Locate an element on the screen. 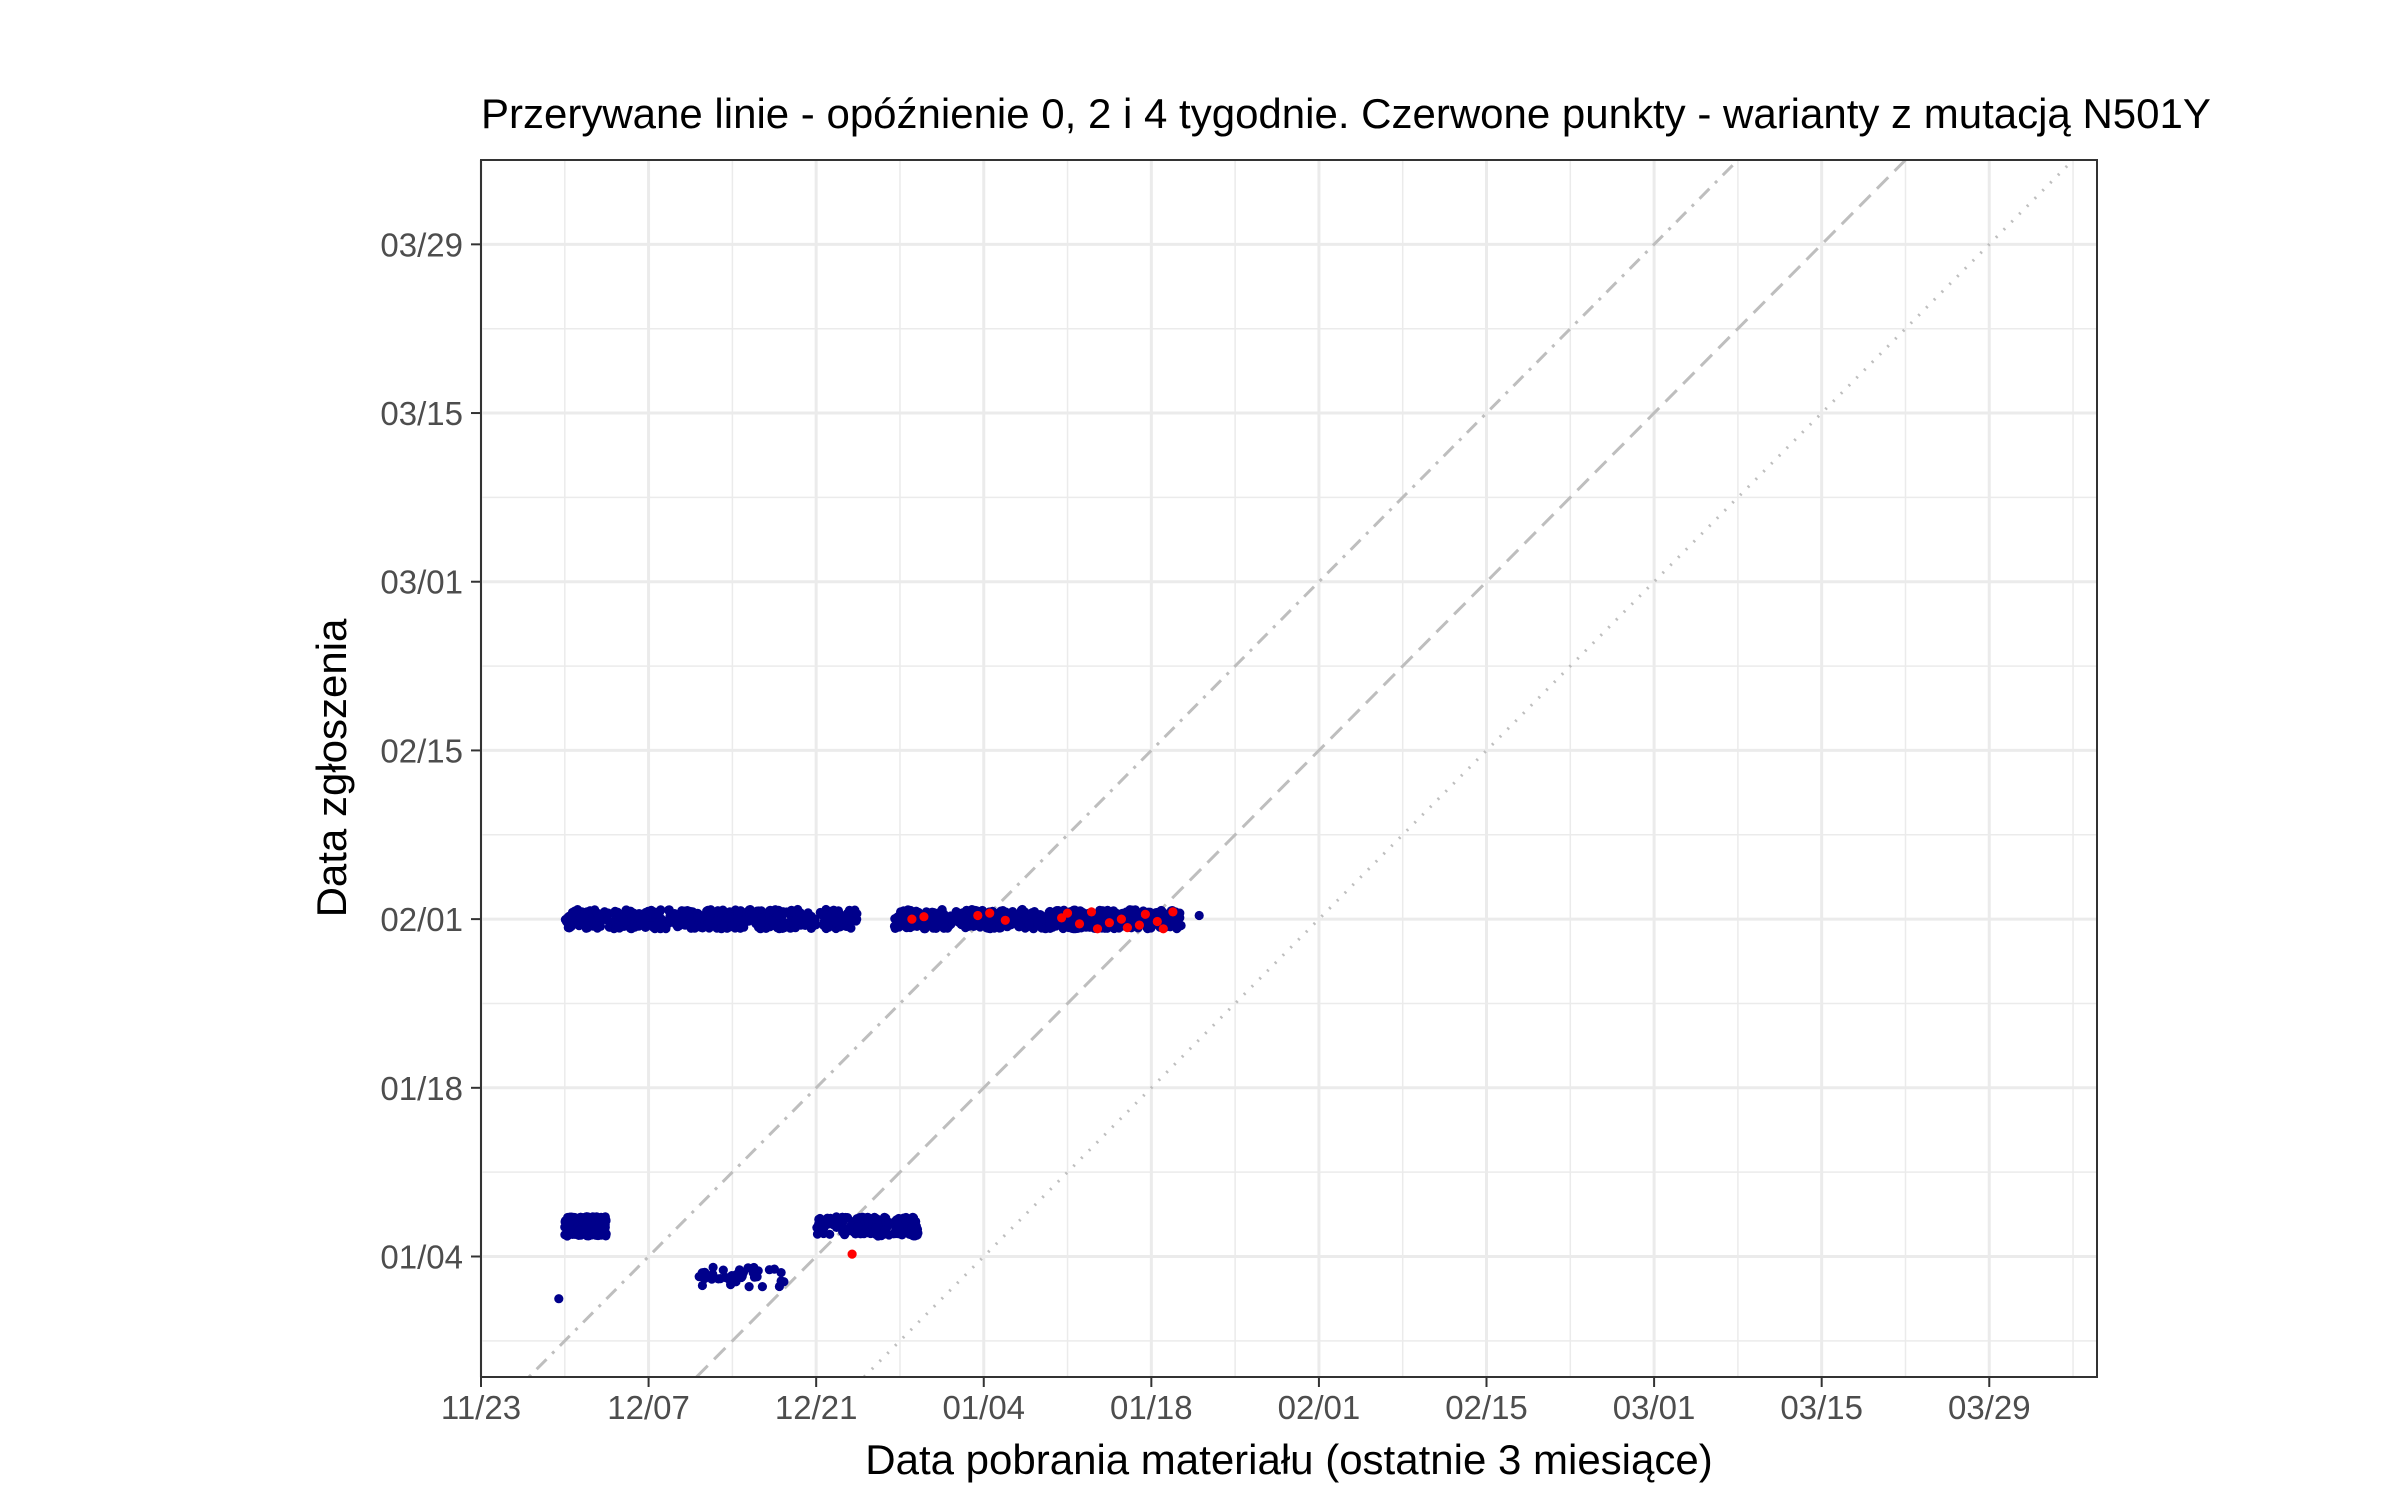  x-tick-label: 03/15 is located at coordinates (1821, 1407).